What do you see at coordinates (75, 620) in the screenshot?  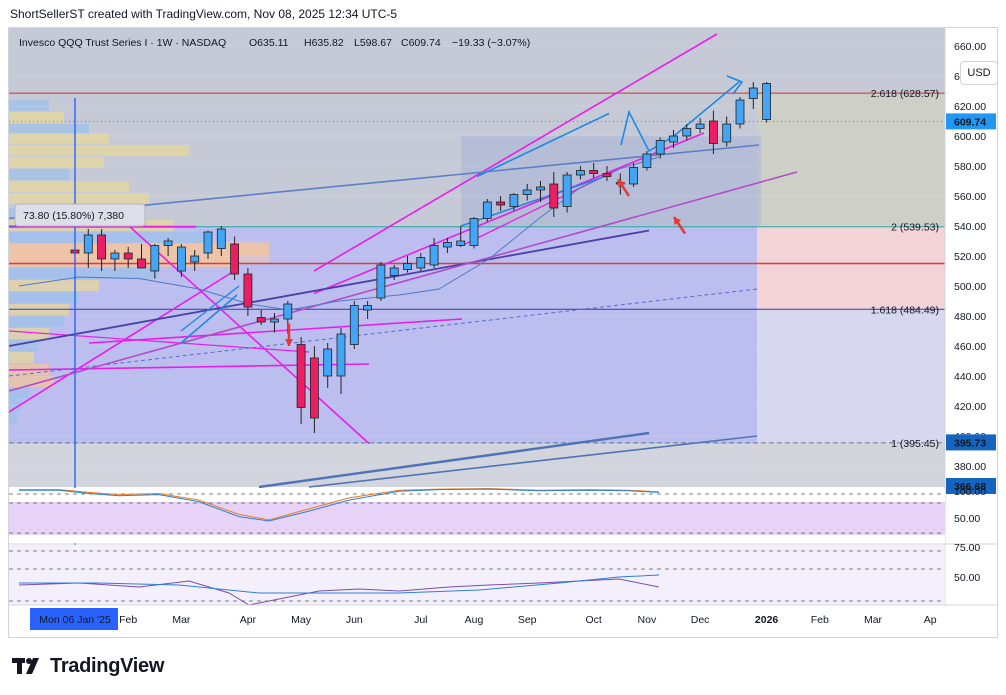 I see `time-cursor-label: Mon 06 Jan '25` at bounding box center [75, 620].